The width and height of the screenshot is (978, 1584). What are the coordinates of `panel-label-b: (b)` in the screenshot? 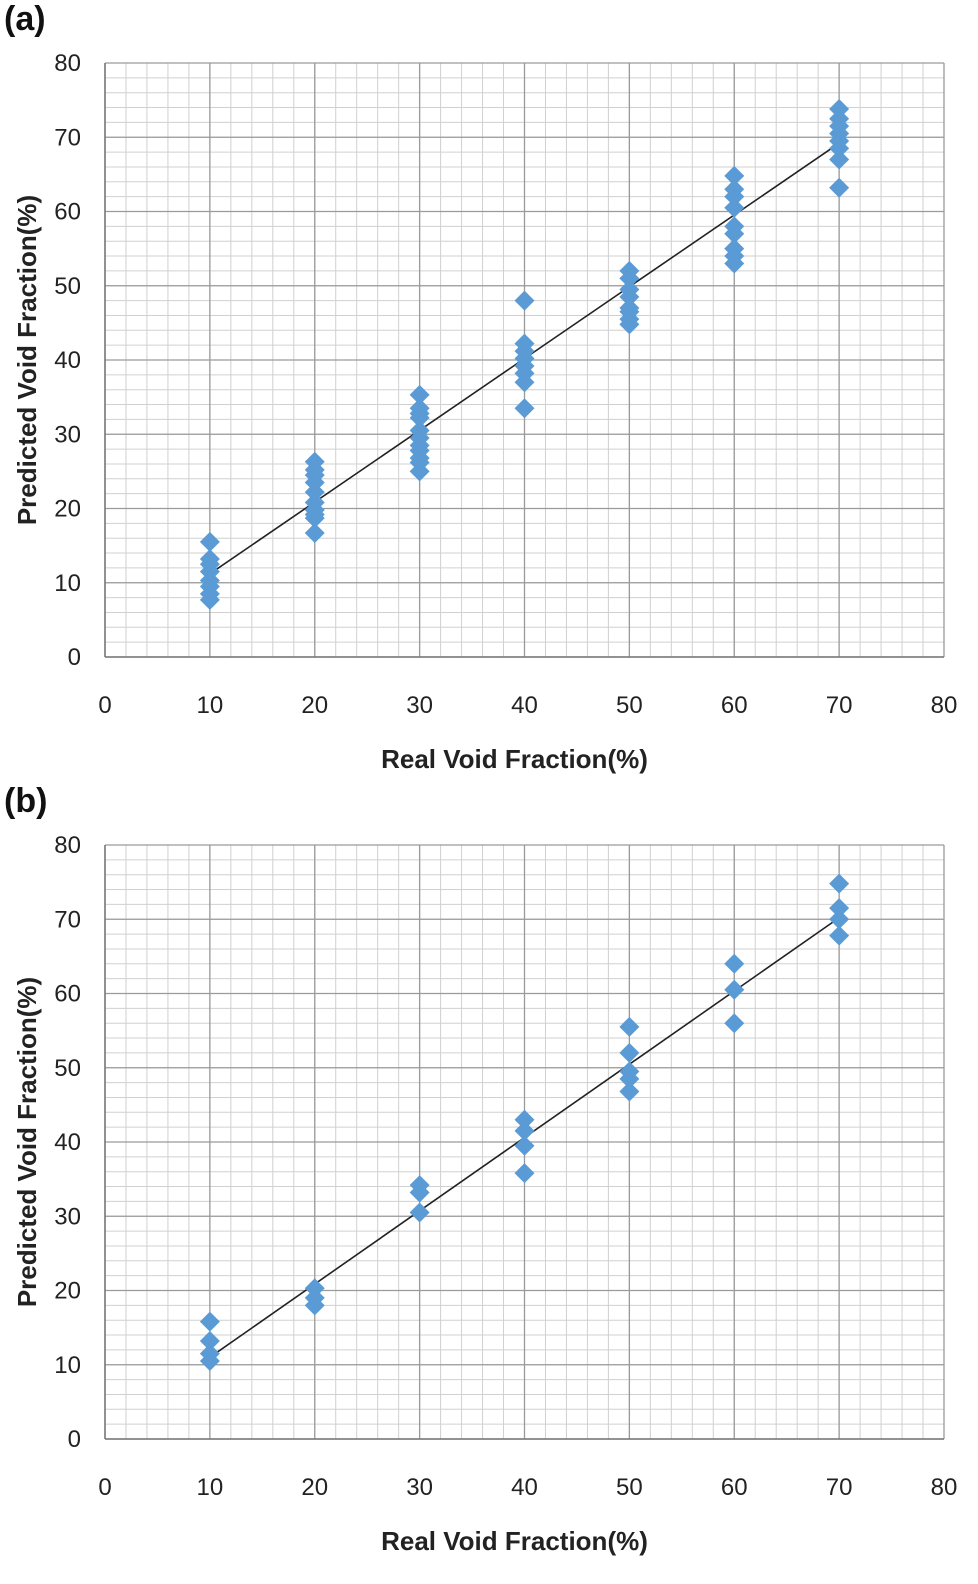 It's located at (26, 801).